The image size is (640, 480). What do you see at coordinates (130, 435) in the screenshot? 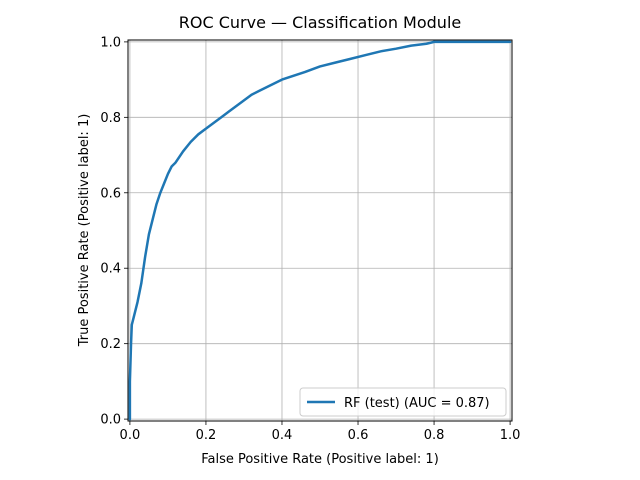
I see `x-tick-label: 0.0` at bounding box center [130, 435].